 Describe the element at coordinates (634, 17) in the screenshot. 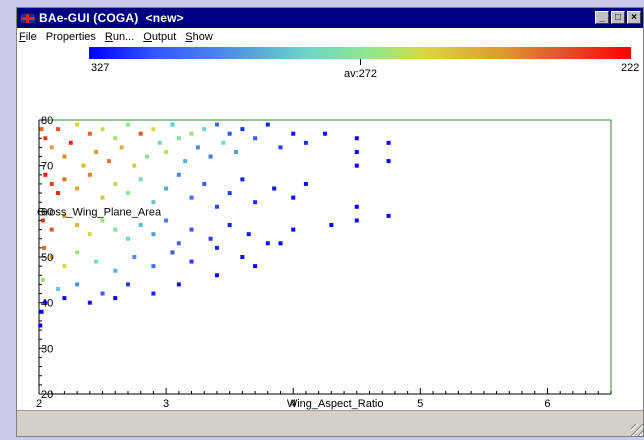

I see `close-button: ×` at that location.